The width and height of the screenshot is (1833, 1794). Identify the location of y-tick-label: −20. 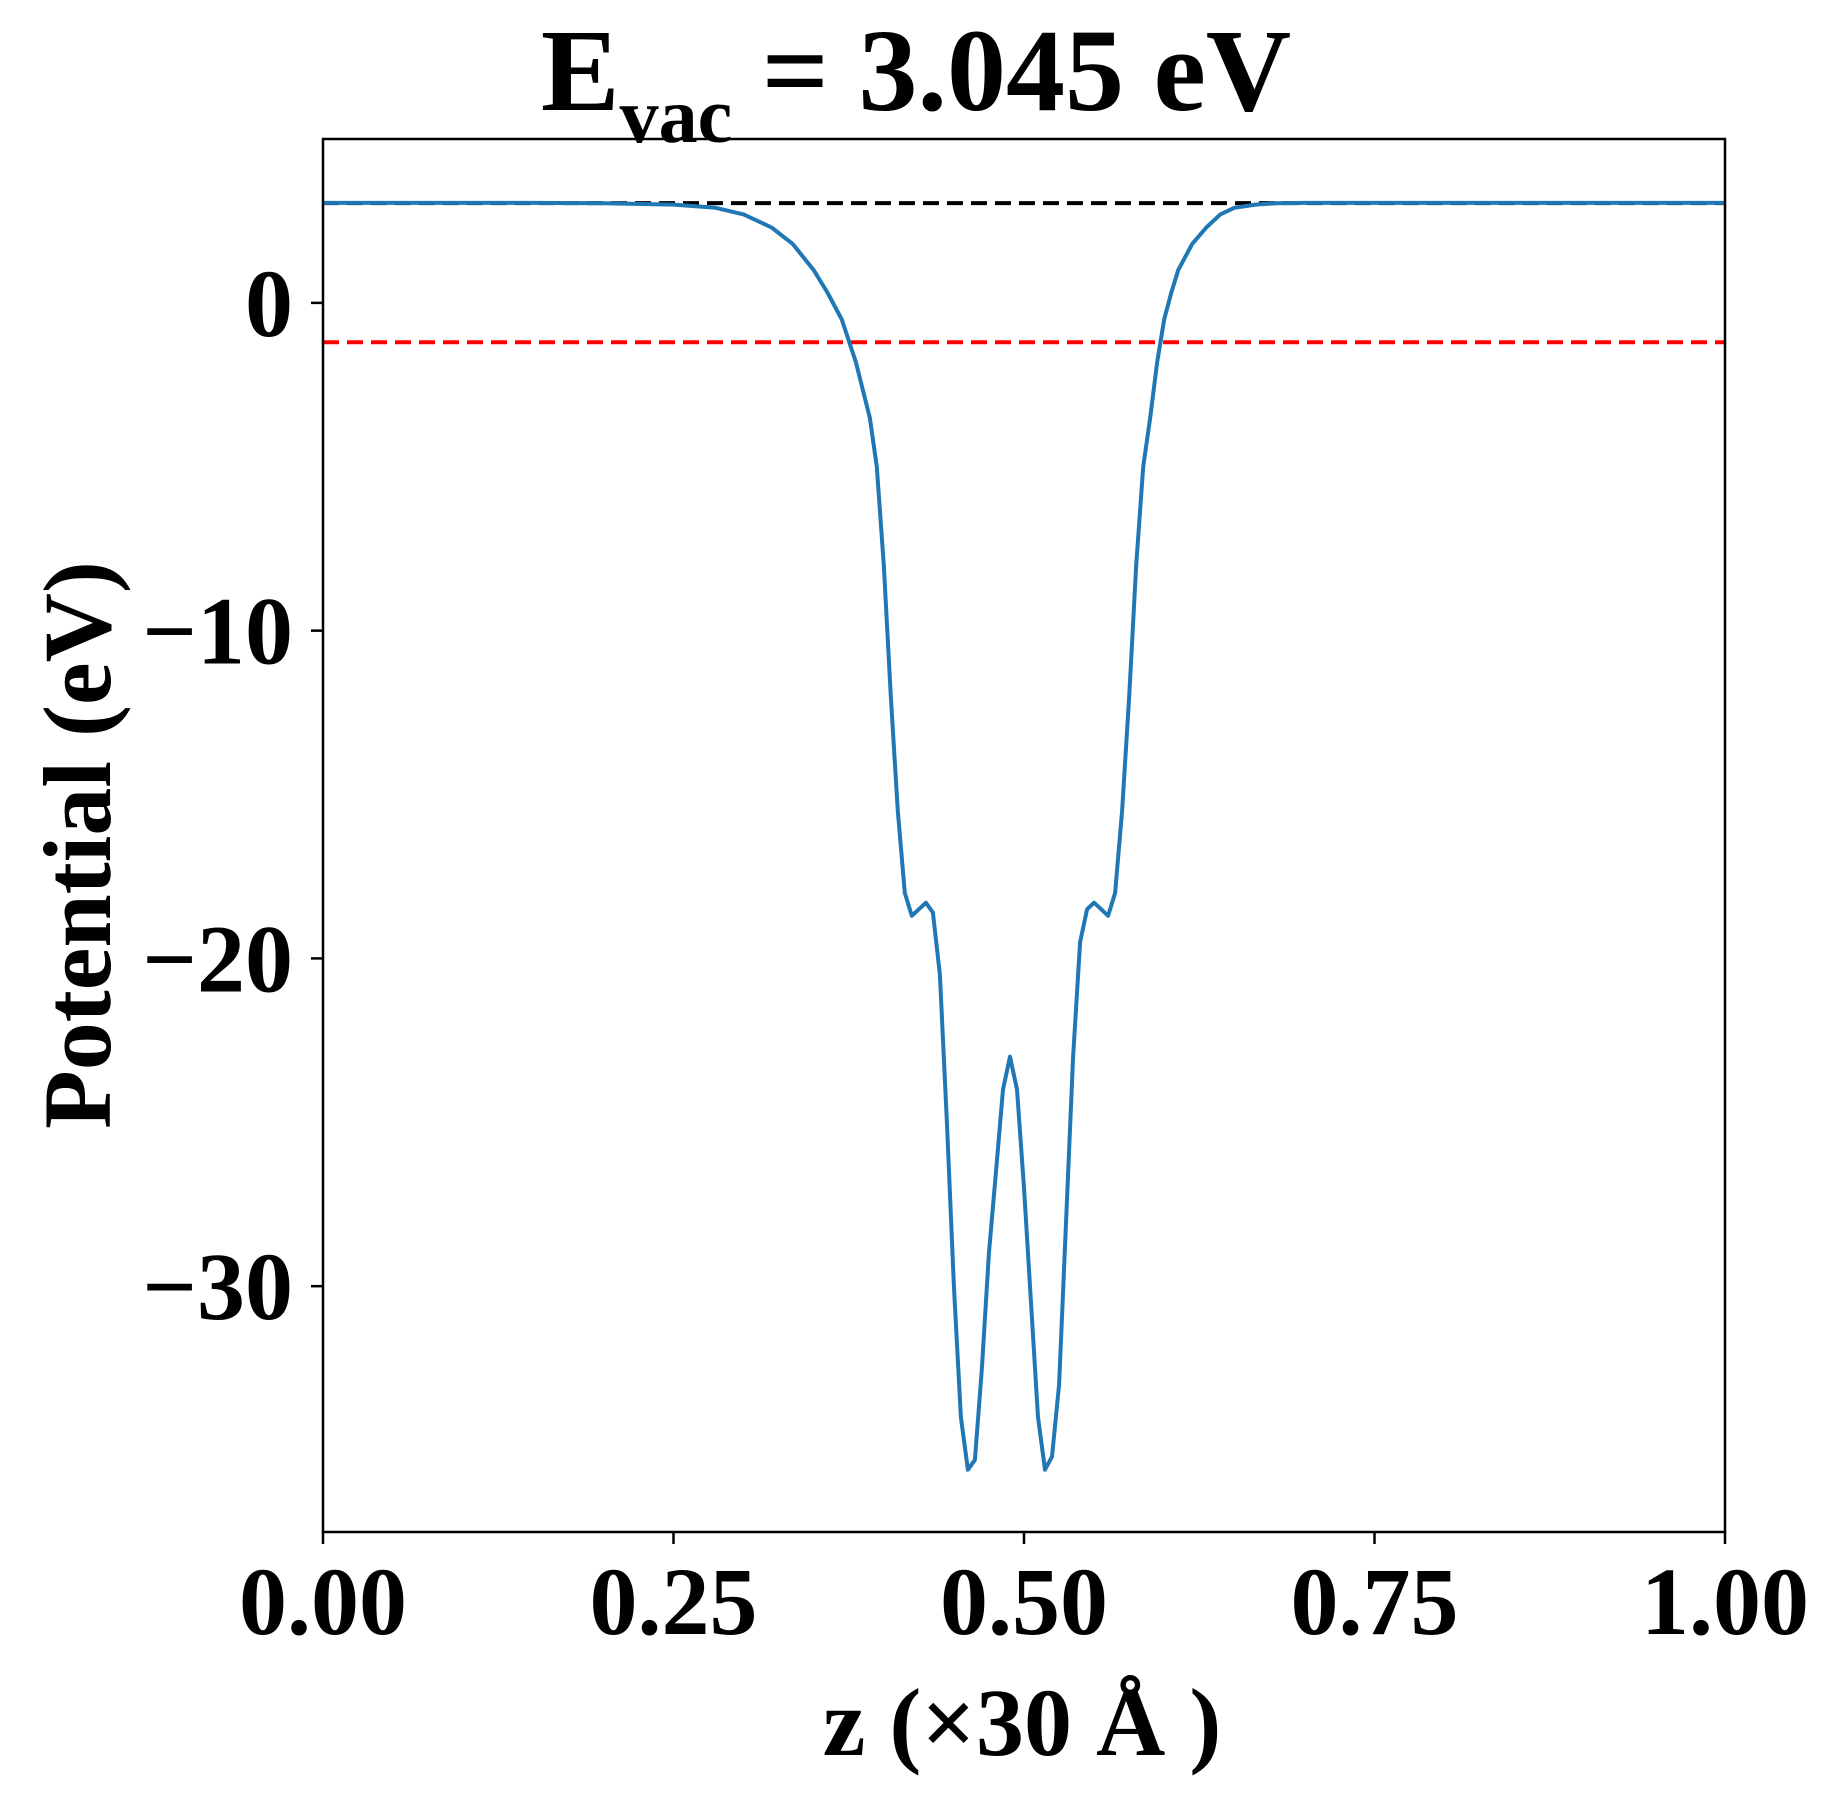
(217, 958).